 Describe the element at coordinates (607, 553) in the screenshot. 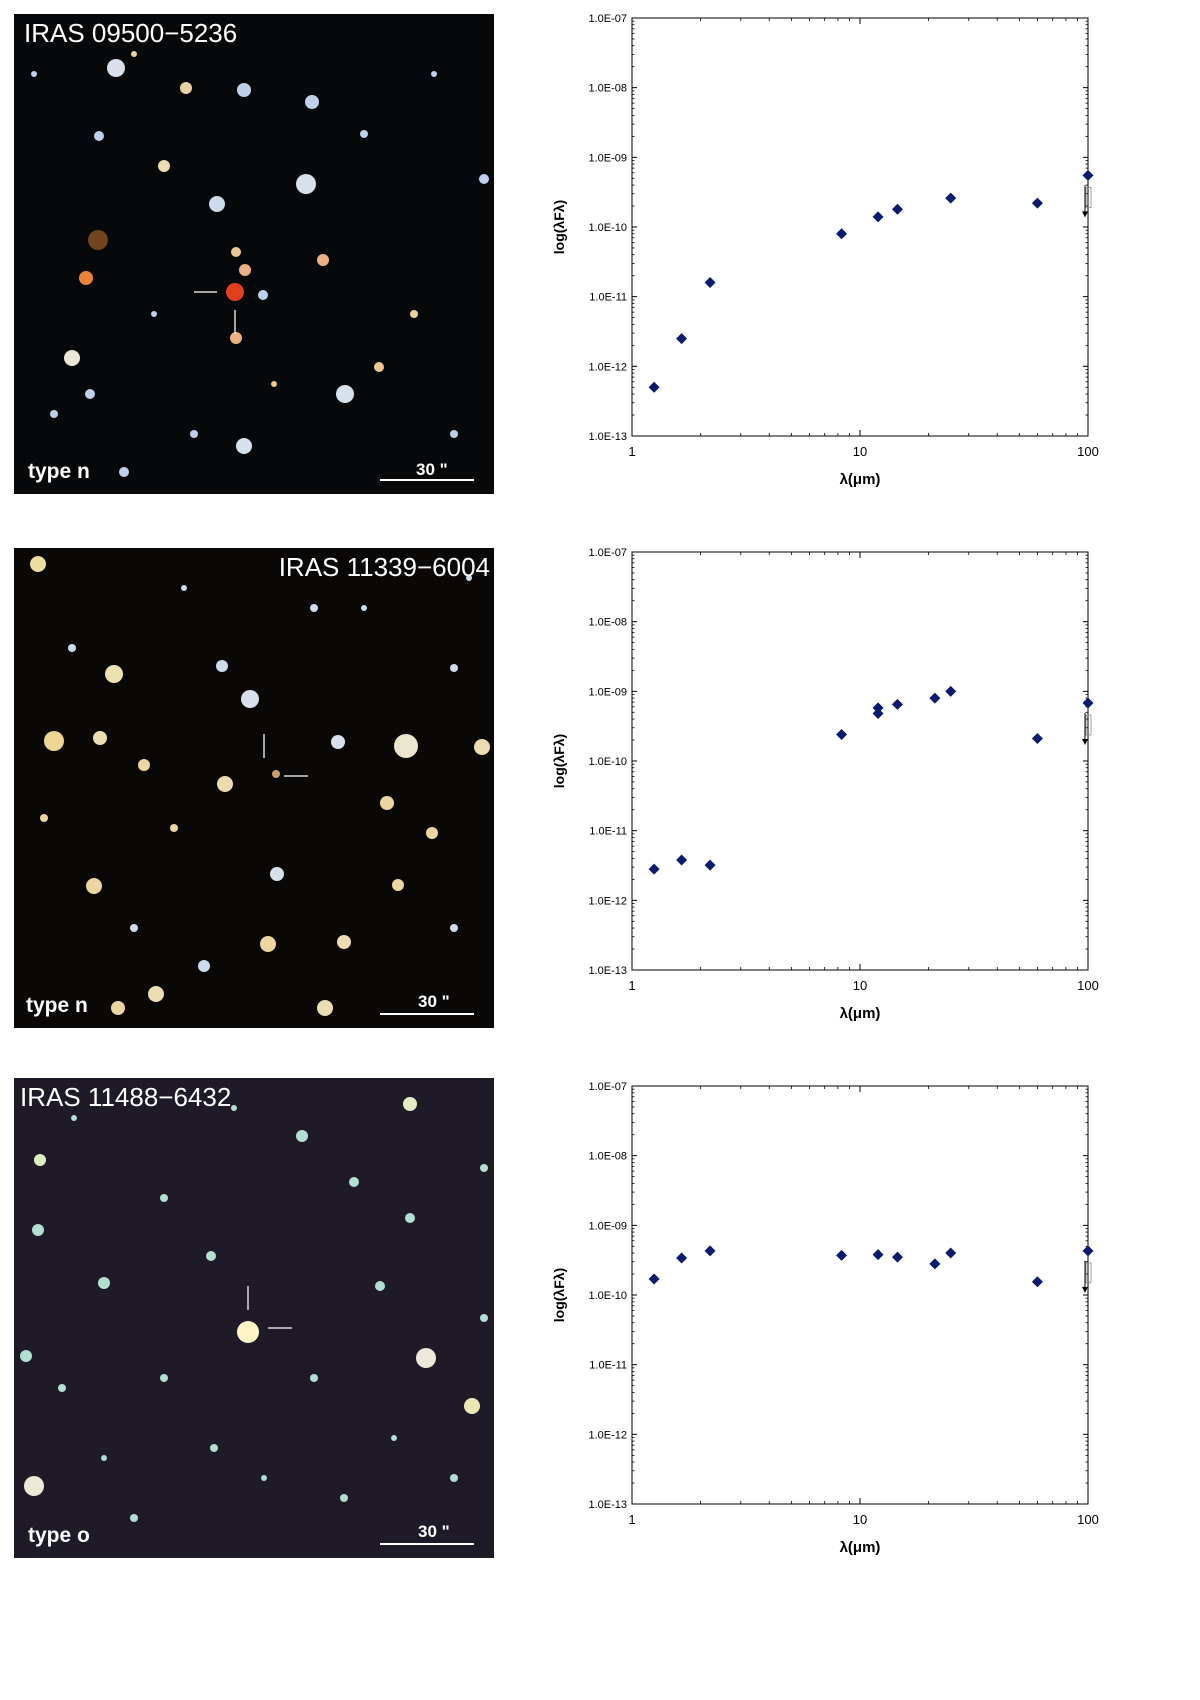

I see `y-tick-label: 1.0E-07` at that location.